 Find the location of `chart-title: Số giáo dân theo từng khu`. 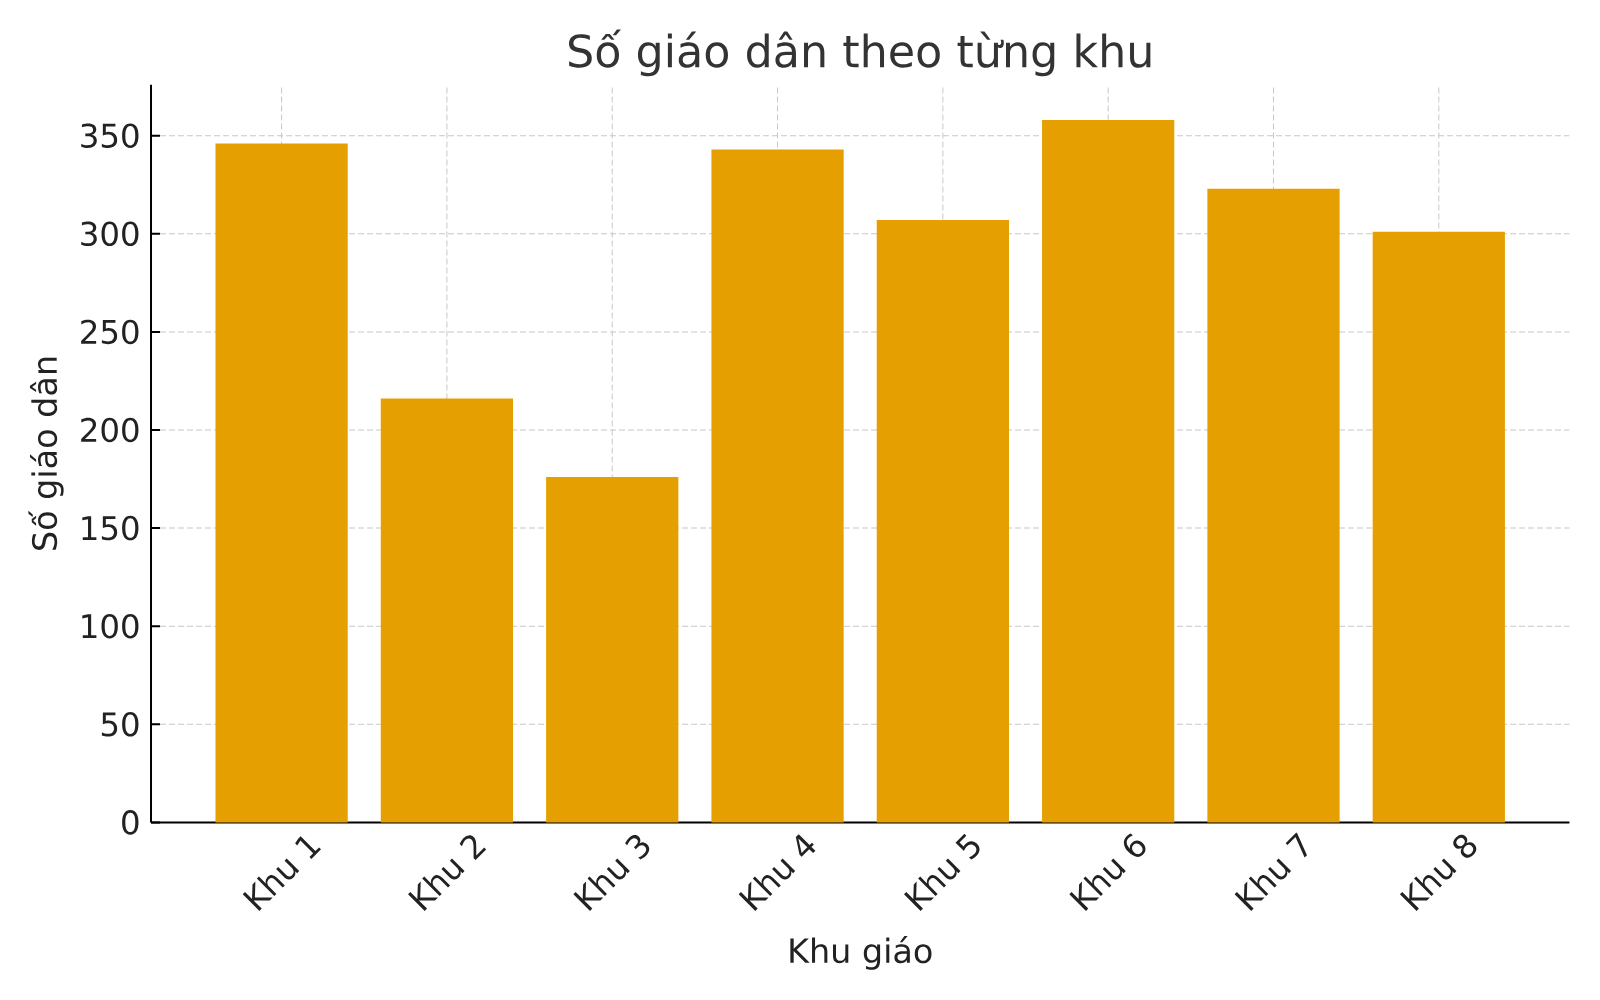

chart-title: Số giáo dân theo từng khu is located at coordinates (860, 53).